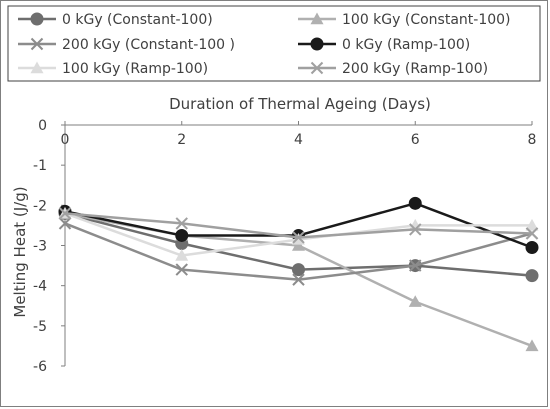 This screenshot has width=550, height=409. I want to click on x-tick-label: 8, so click(532, 140).